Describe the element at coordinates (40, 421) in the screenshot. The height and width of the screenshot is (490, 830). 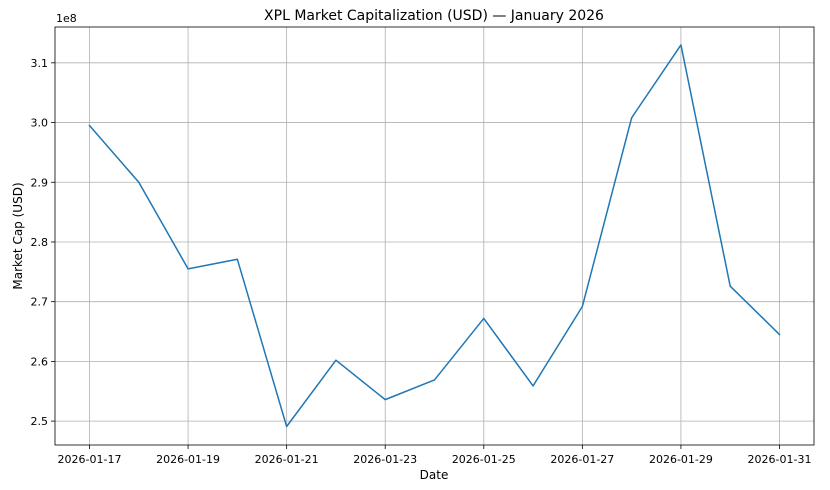
I see `y-tick-label: 2.5` at that location.